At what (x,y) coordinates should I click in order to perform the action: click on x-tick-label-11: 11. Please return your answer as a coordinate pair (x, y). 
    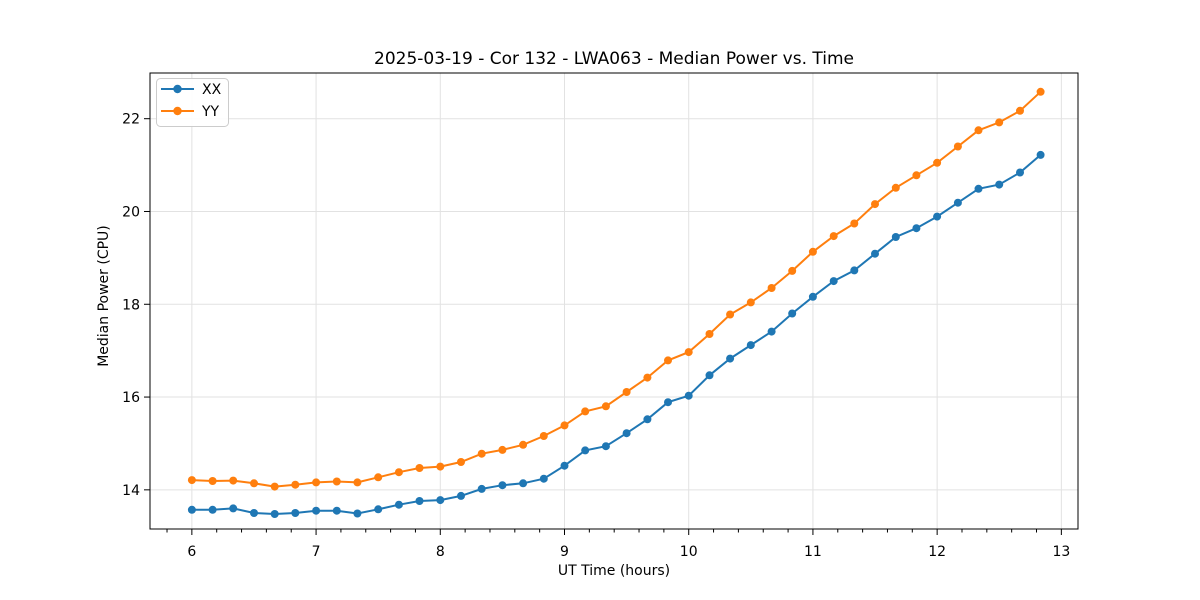
    Looking at the image, I should click on (813, 552).